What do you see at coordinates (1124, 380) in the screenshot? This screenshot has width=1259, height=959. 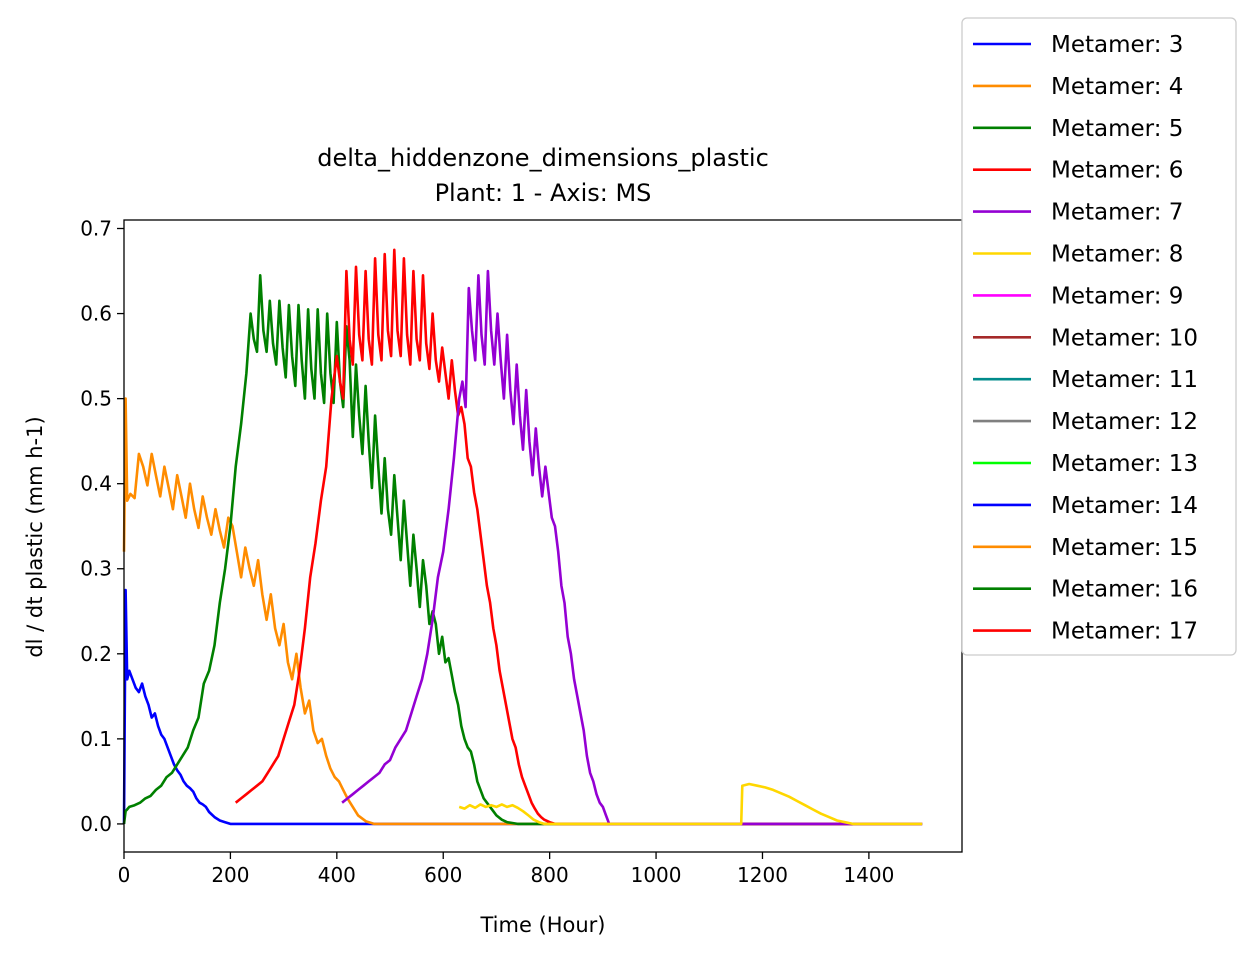 I see `legend-label: Metamer: 11` at bounding box center [1124, 380].